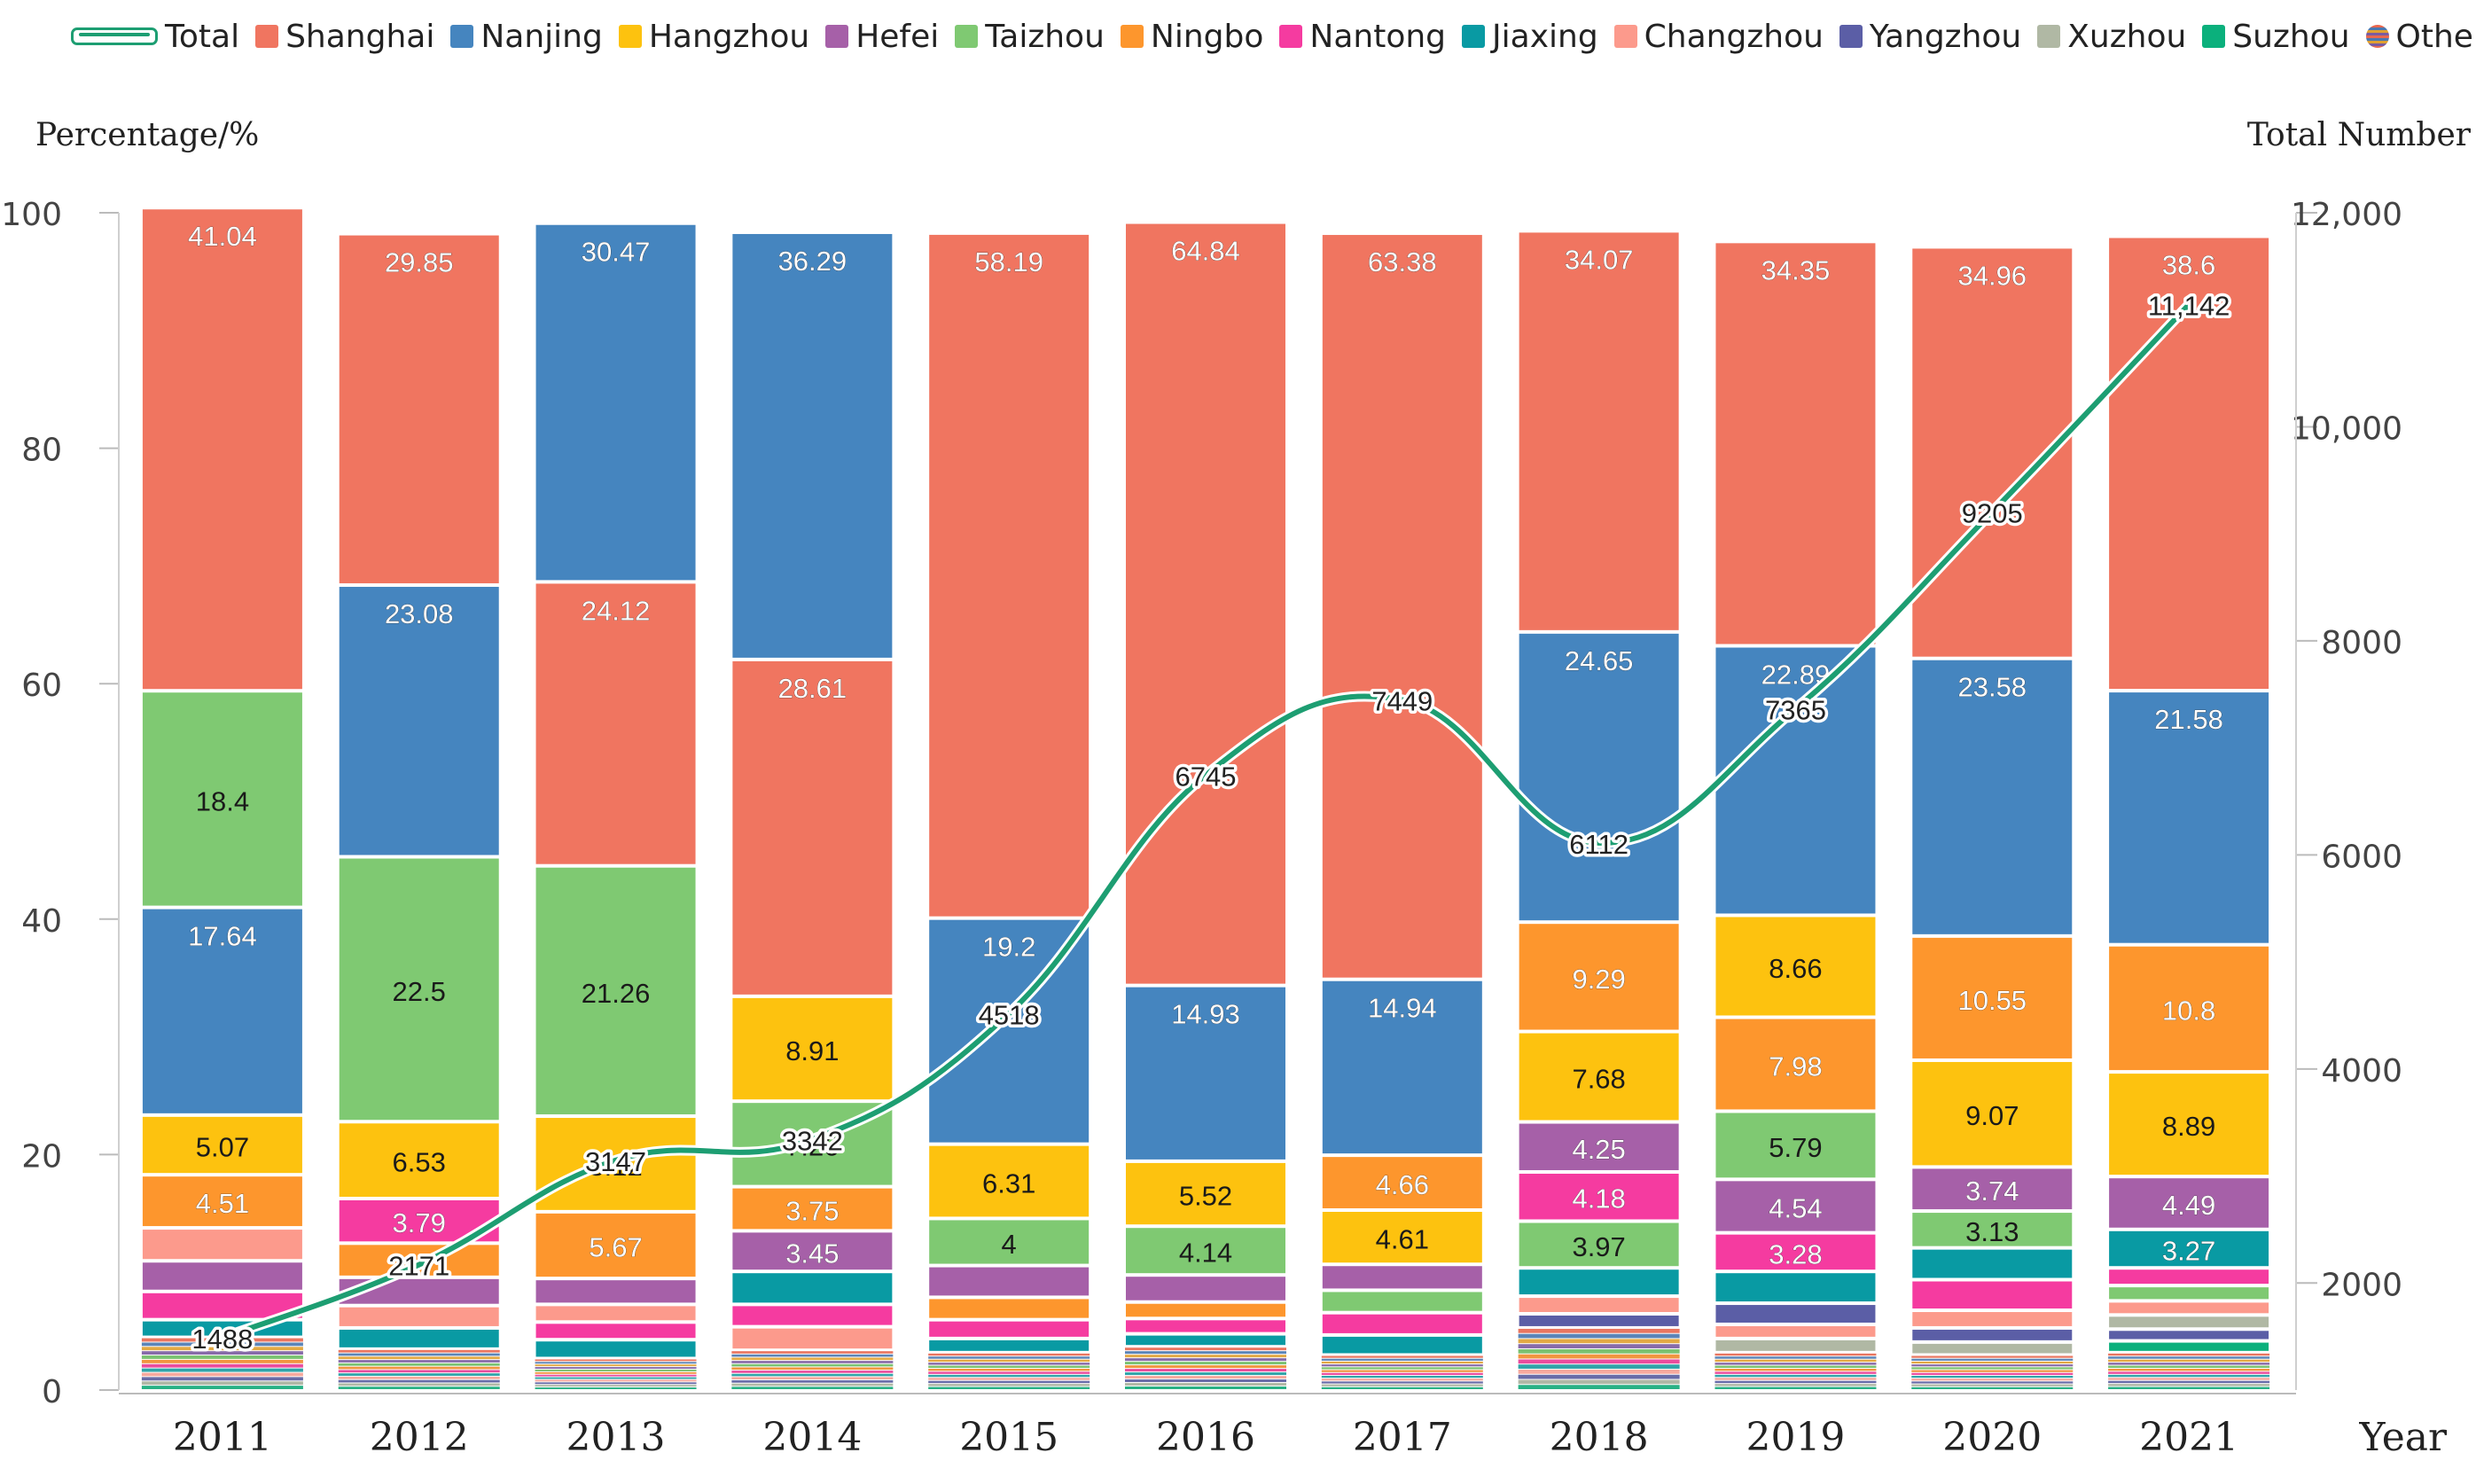 The width and height of the screenshot is (2476, 1484). I want to click on legend-swatch-taizhou, so click(967, 36).